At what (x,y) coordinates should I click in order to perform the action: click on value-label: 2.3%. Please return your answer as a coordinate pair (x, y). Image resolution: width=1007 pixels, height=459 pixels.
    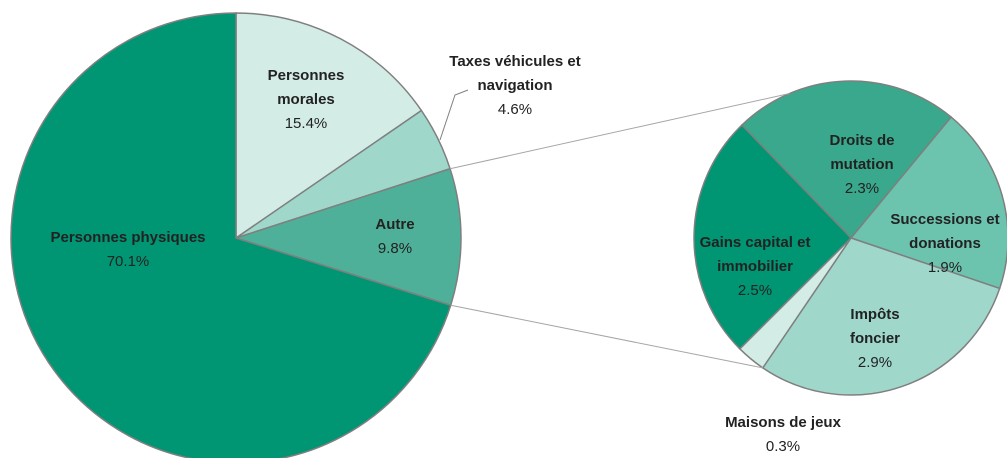
    Looking at the image, I should click on (862, 188).